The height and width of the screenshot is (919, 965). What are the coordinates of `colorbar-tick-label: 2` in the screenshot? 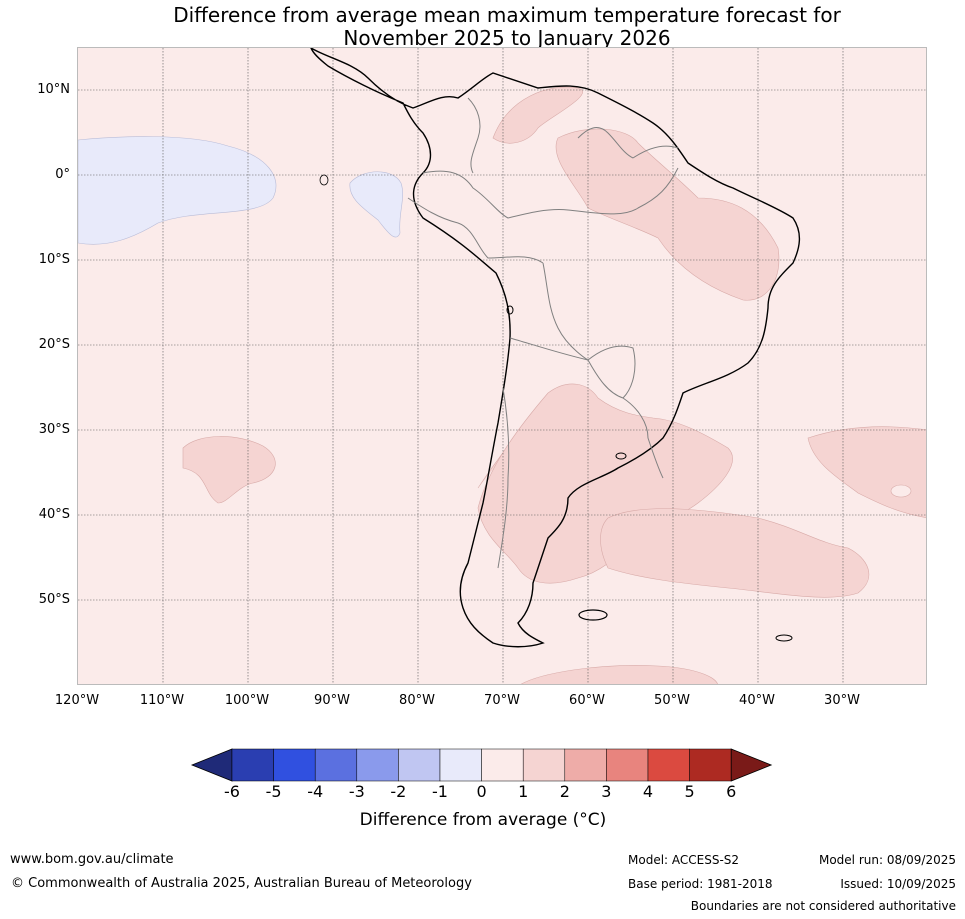 It's located at (564, 791).